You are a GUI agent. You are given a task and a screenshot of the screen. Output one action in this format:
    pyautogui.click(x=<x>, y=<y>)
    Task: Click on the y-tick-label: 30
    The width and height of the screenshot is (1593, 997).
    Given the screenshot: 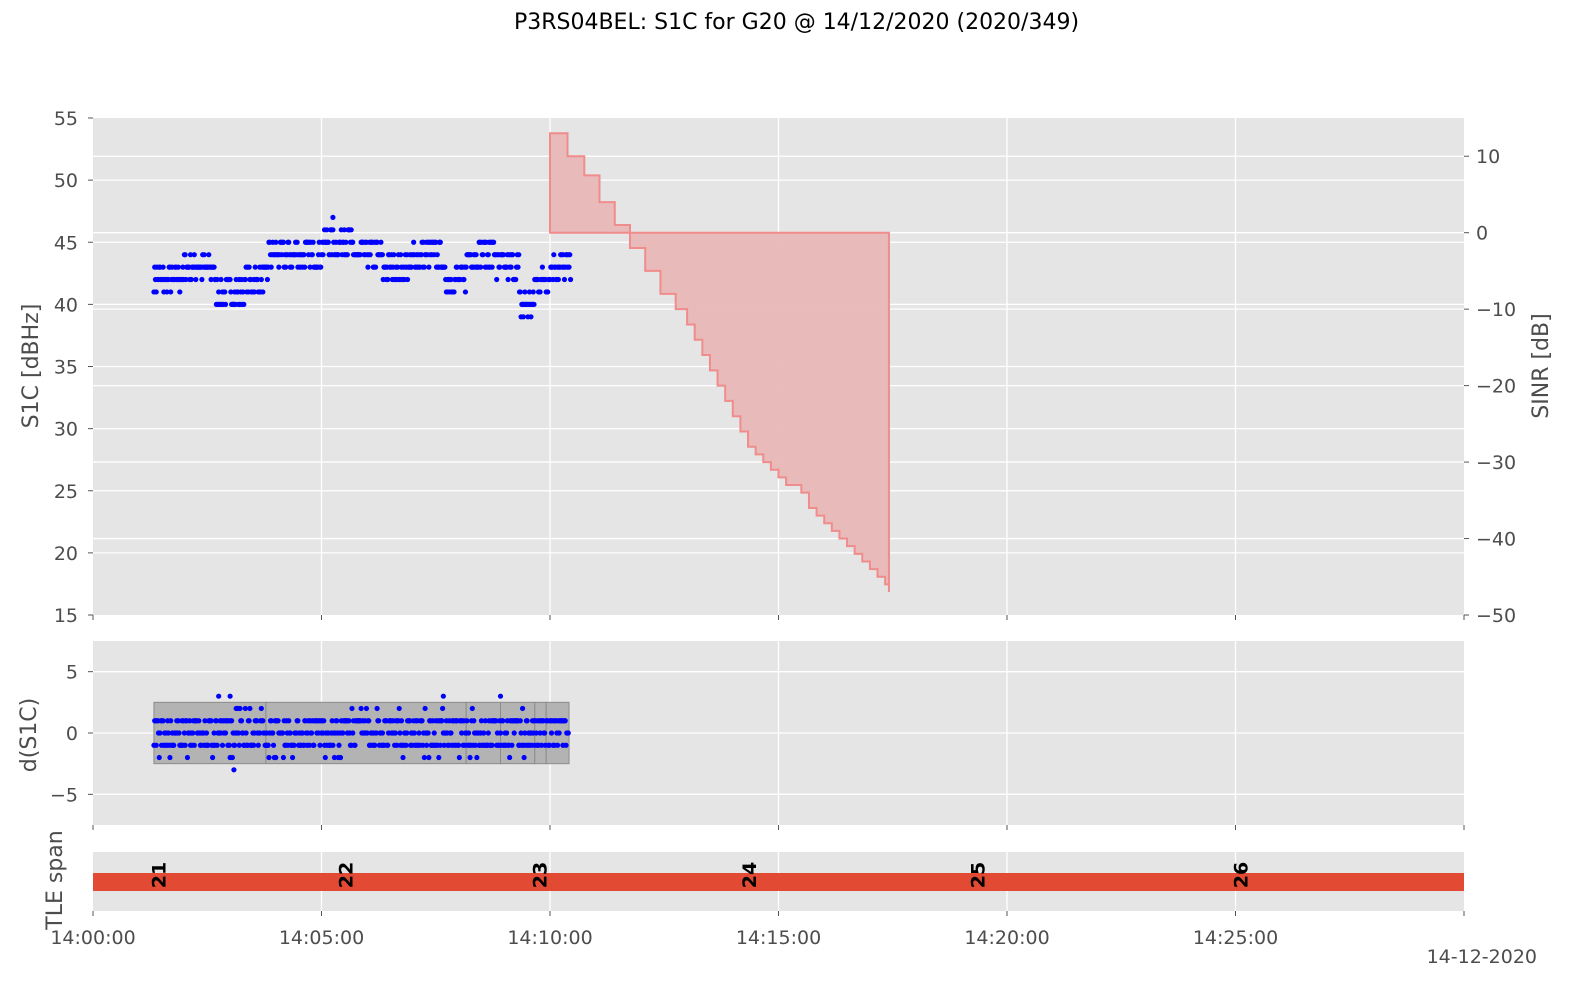 What is the action you would take?
    pyautogui.click(x=66, y=430)
    